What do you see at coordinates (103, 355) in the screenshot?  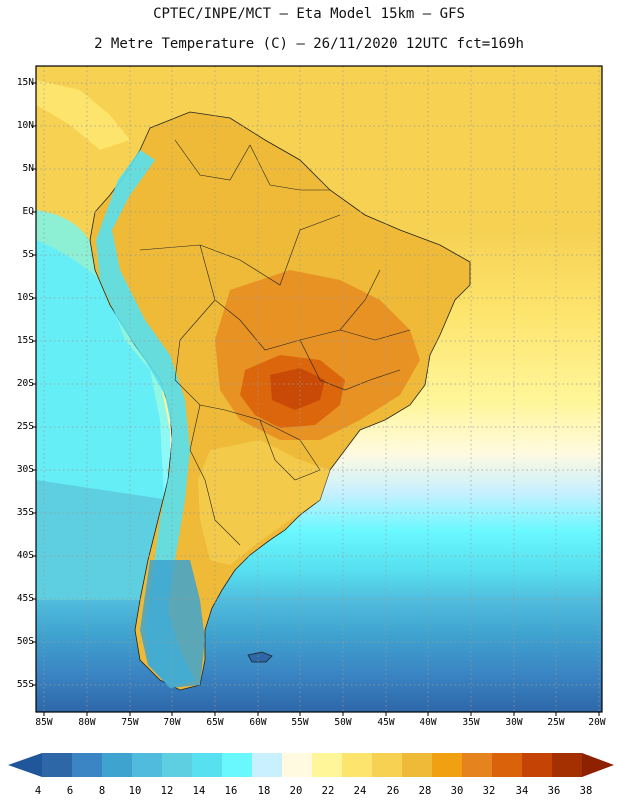 I see `pacific-coastal-band` at bounding box center [103, 355].